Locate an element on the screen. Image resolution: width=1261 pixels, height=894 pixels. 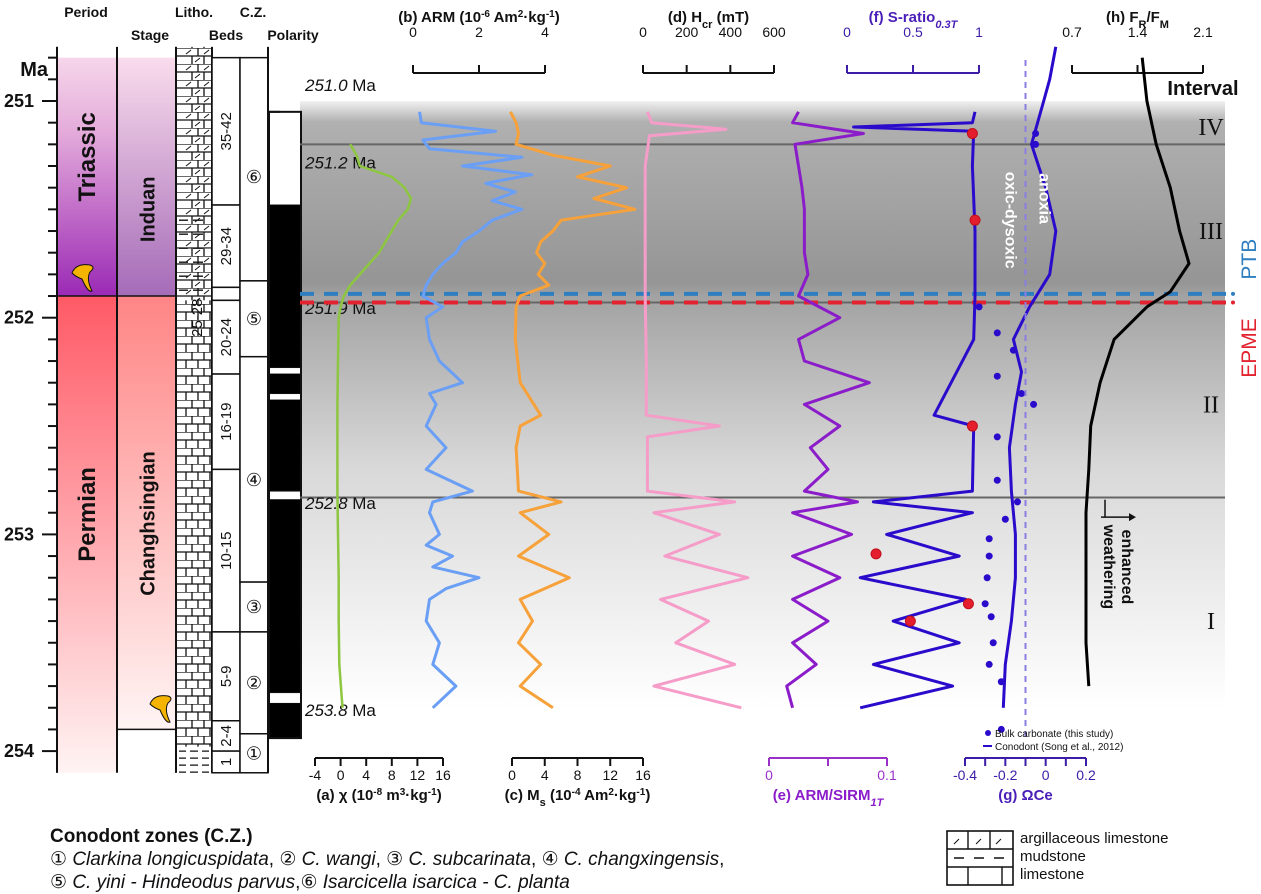
legend-bulk-carbonate-marker is located at coordinates (988, 733).